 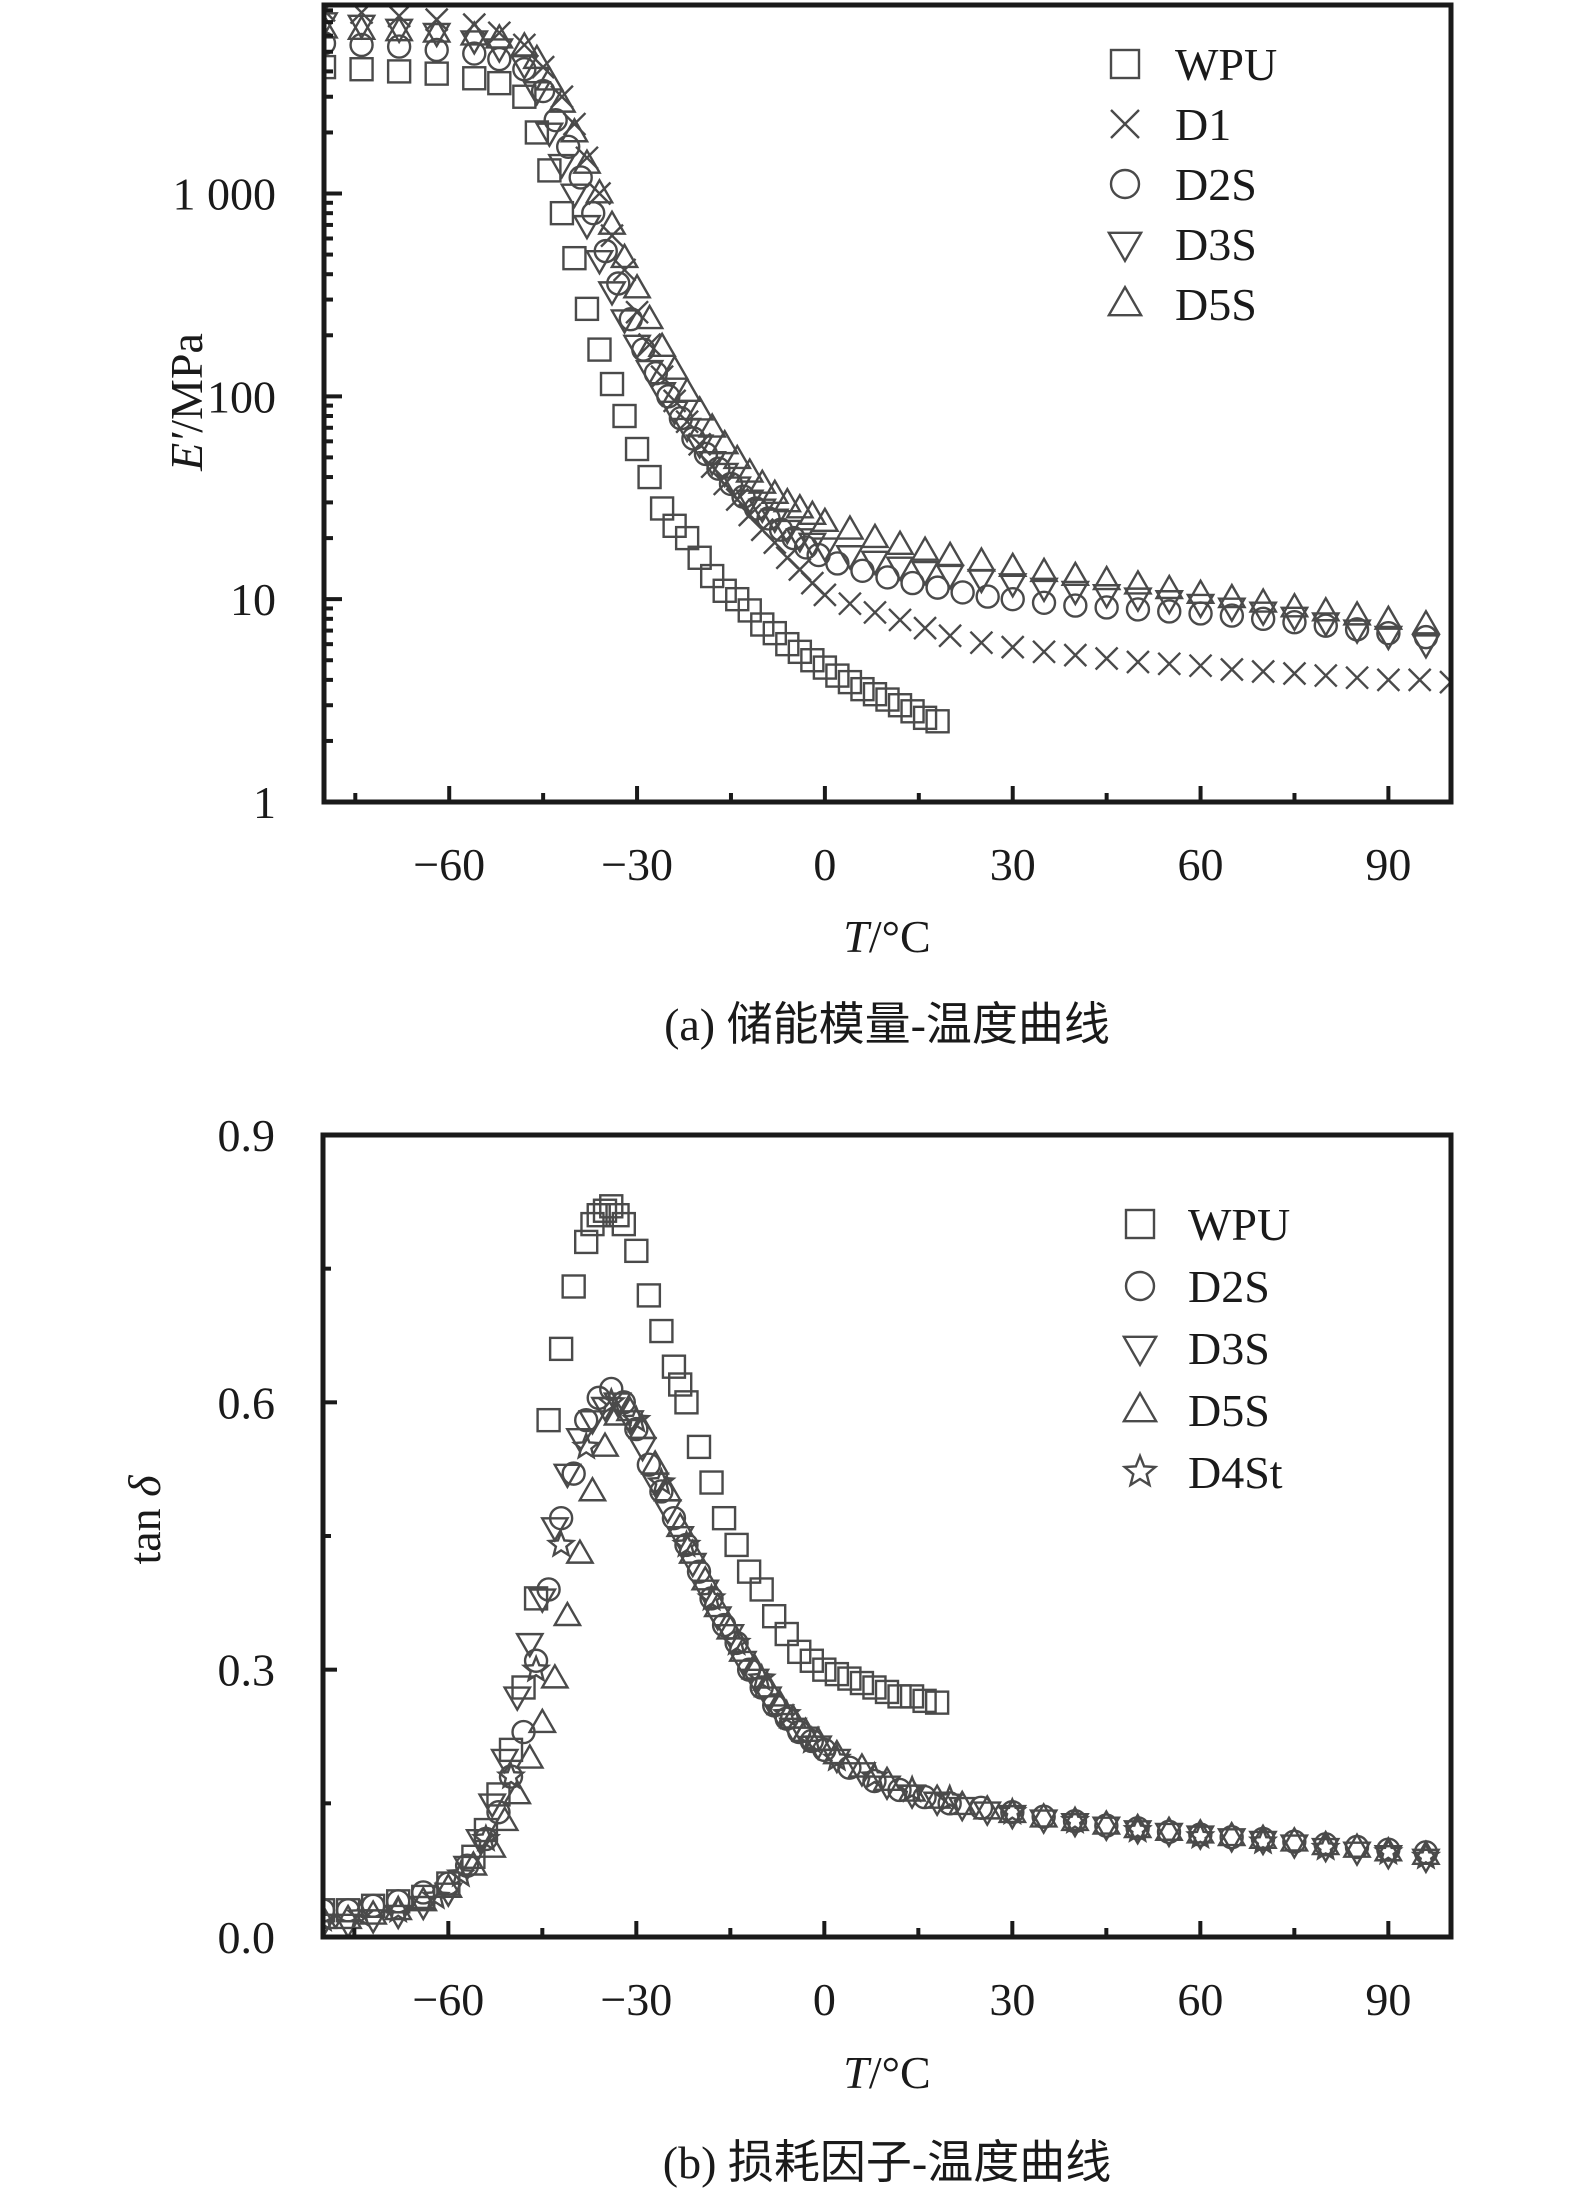 I want to click on legend-item: D4St, so click(x=1202, y=1472).